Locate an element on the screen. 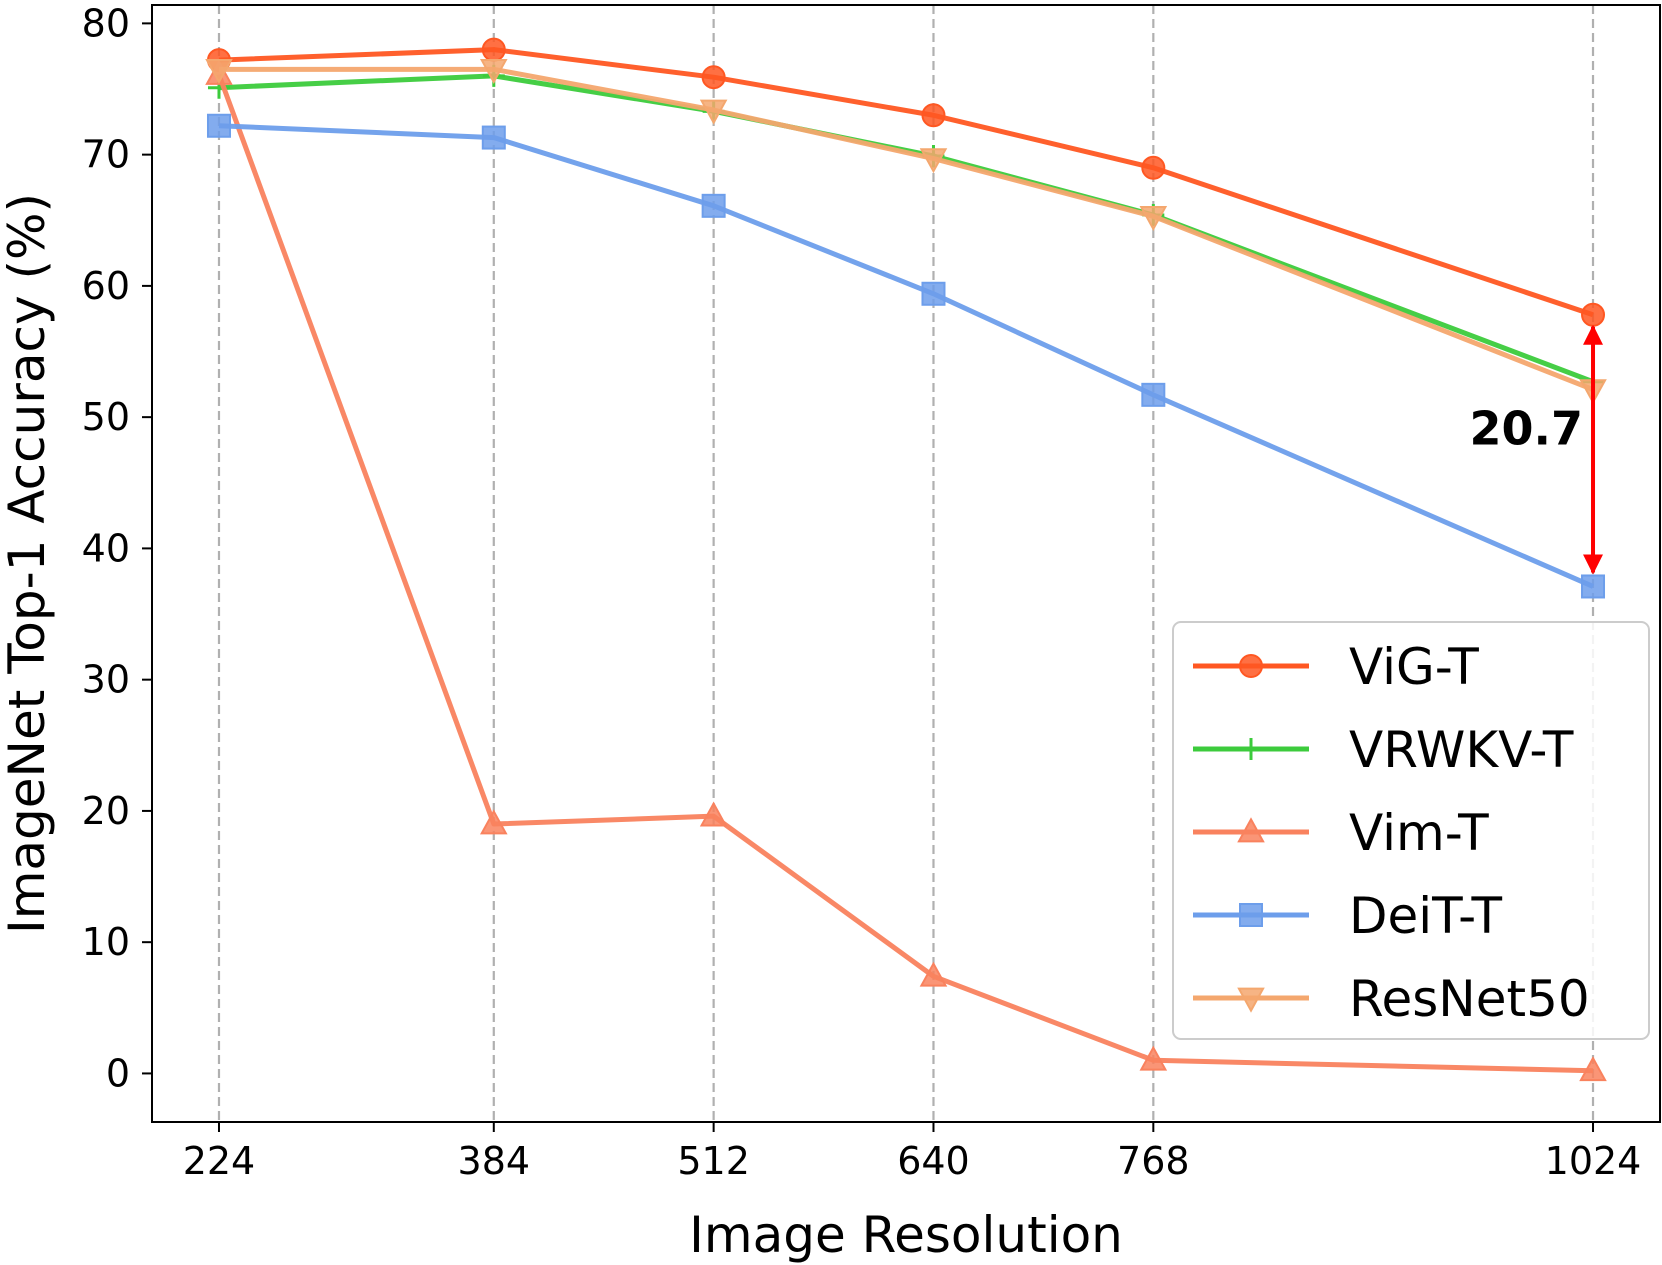  y-tick-label-0: 0 is located at coordinates (118, 1073).